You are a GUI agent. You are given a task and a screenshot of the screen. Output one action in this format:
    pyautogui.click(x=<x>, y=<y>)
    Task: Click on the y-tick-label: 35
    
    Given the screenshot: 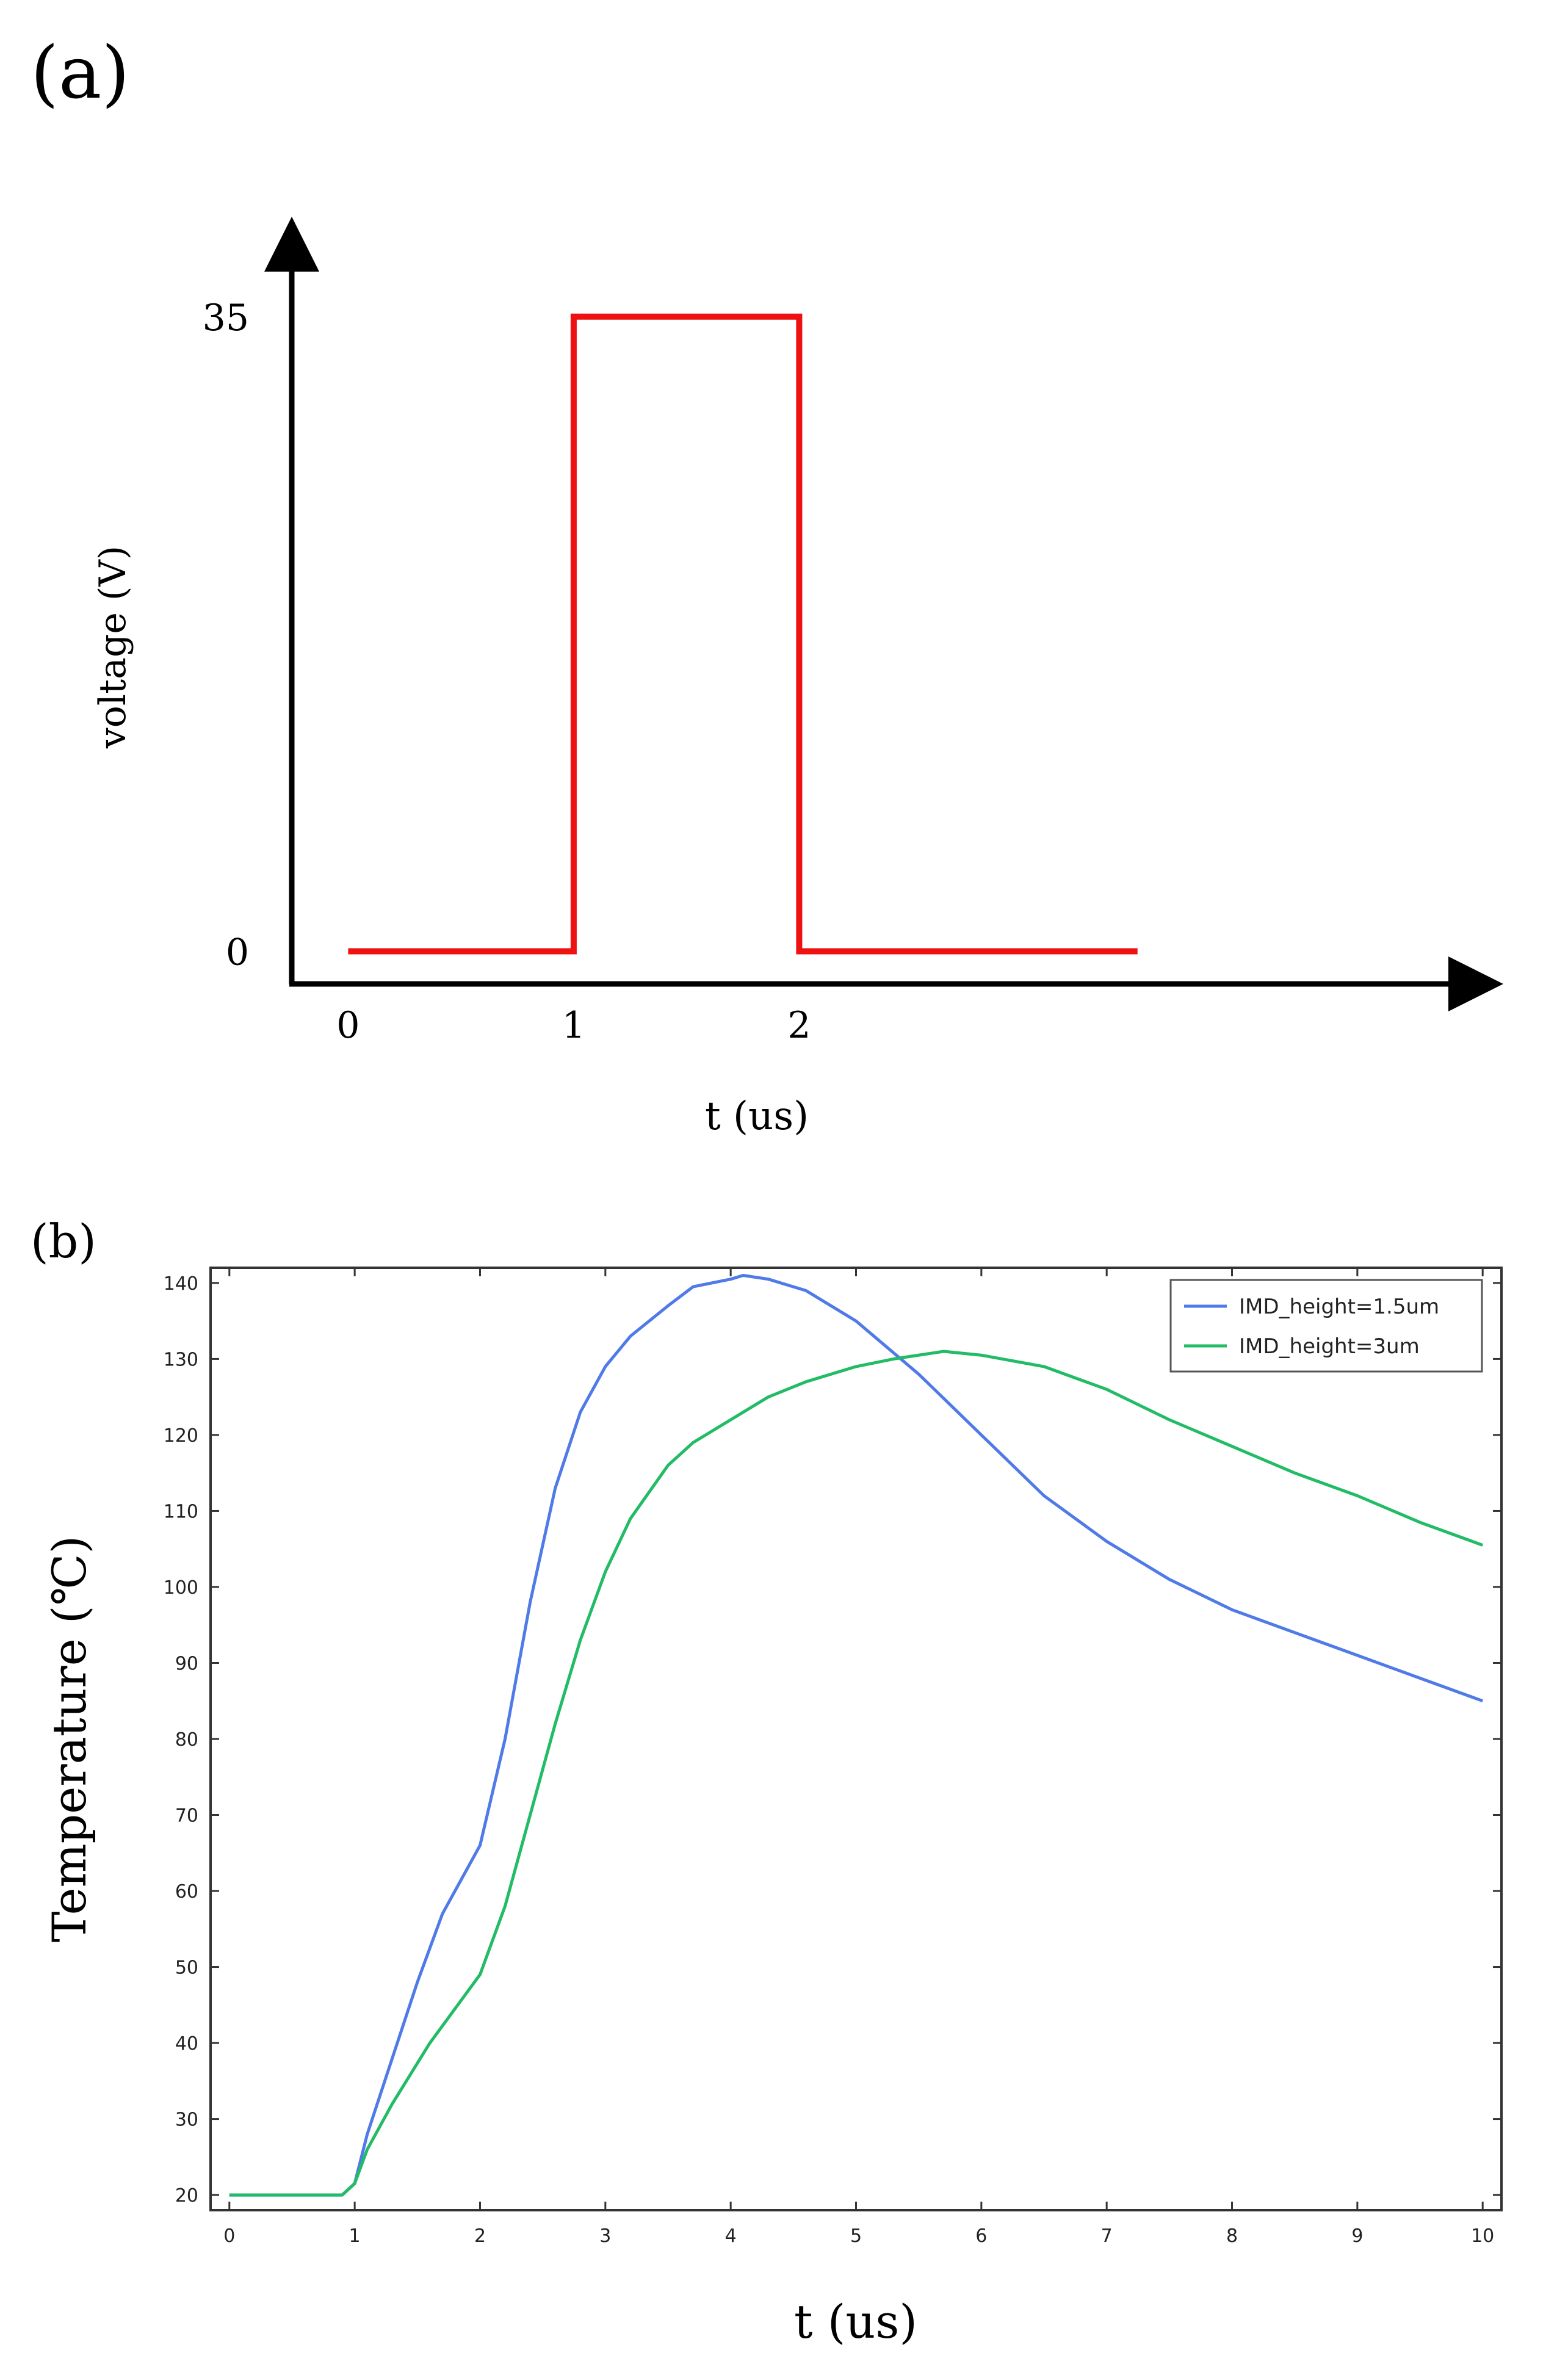 What is the action you would take?
    pyautogui.click(x=226, y=318)
    